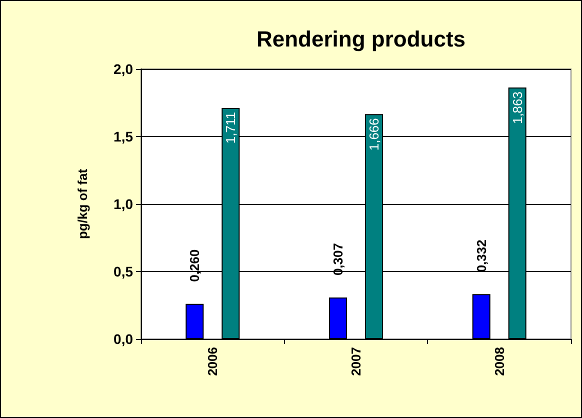 The height and width of the screenshot is (418, 582). What do you see at coordinates (212, 361) in the screenshot?
I see `x-tick-label: 2006` at bounding box center [212, 361].